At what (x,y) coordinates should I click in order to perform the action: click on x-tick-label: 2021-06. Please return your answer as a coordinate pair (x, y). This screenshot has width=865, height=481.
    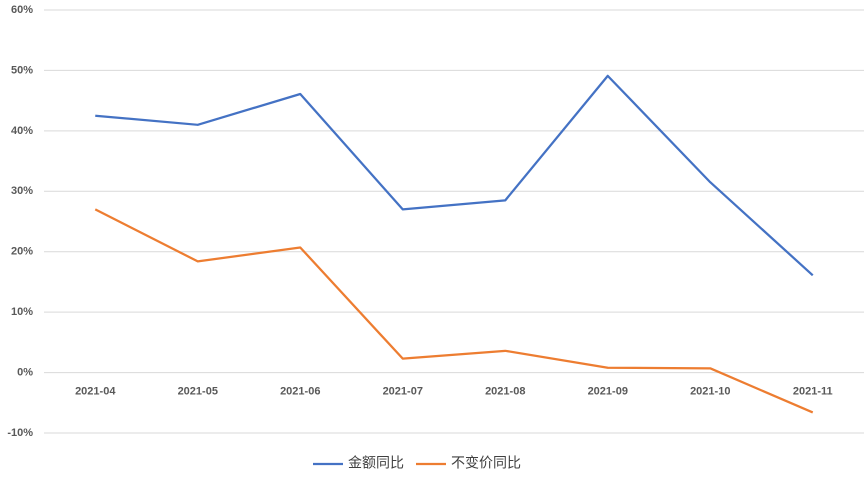
    Looking at the image, I should click on (300, 391).